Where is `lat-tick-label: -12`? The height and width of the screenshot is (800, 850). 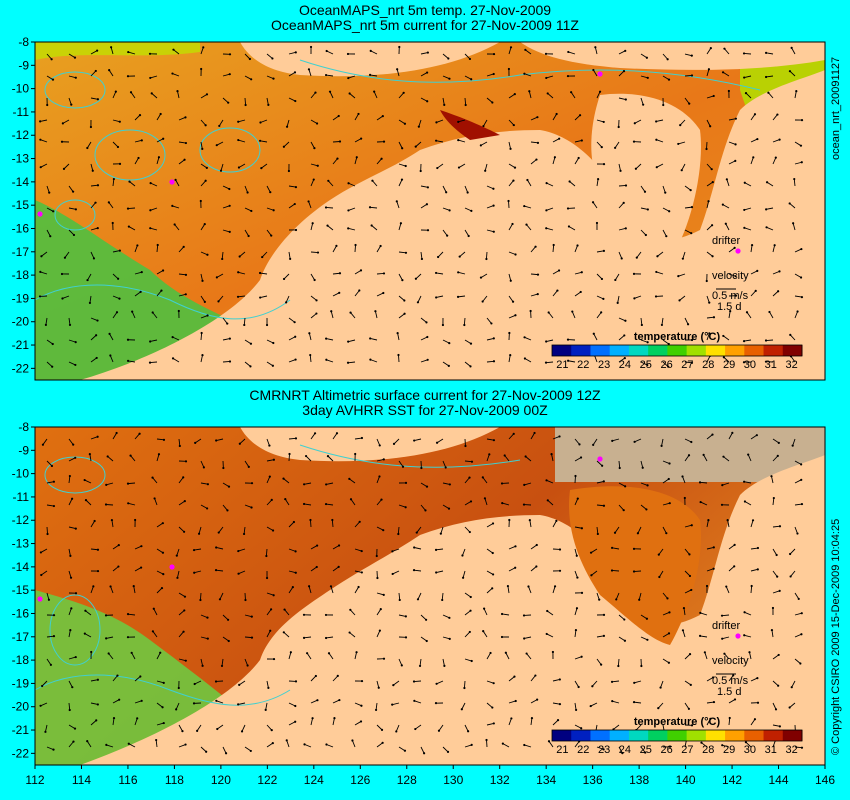
lat-tick-label: -12 is located at coordinates (21, 520).